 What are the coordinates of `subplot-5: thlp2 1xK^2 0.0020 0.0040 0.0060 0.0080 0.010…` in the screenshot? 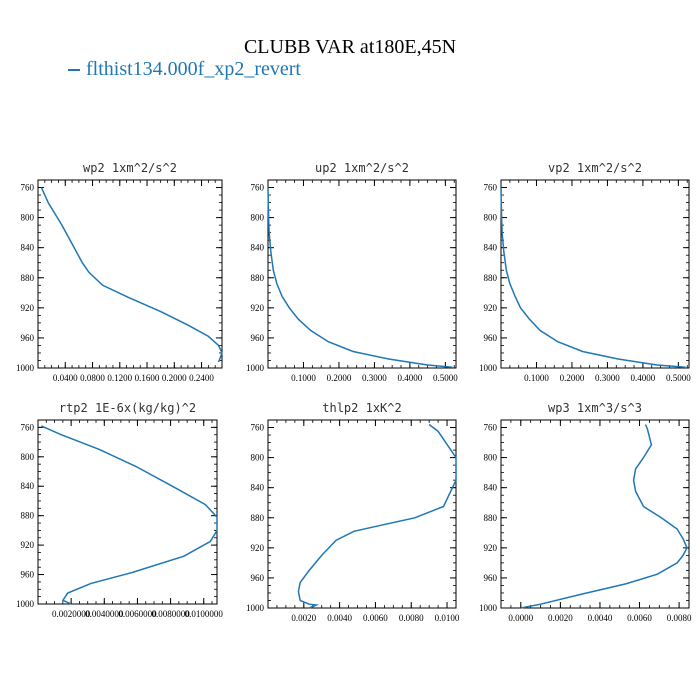 It's located at (353, 512).